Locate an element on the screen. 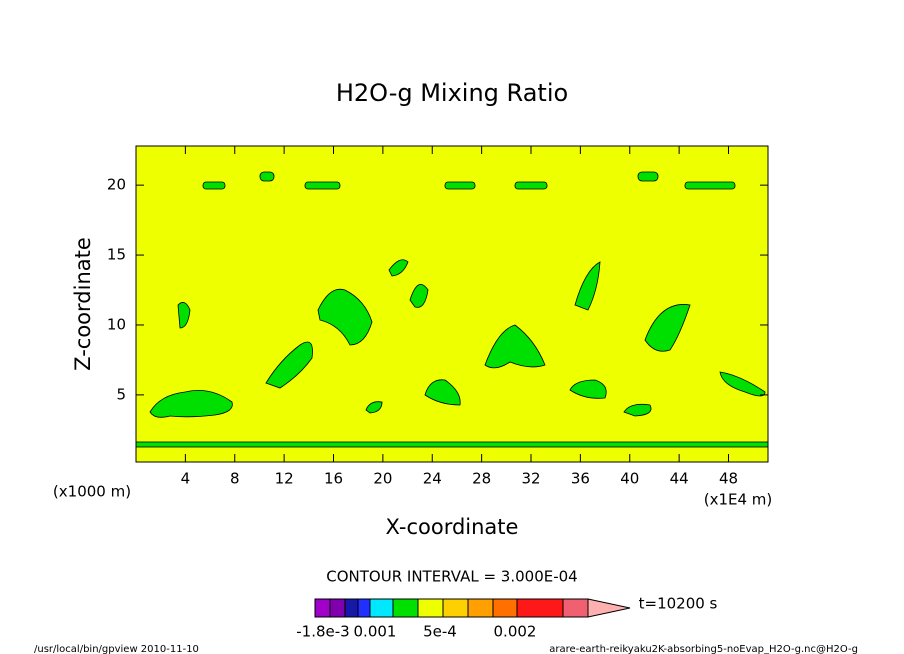 Image resolution: width=904 pixels, height=654 pixels. y-tick-label: 10 is located at coordinates (116, 324).